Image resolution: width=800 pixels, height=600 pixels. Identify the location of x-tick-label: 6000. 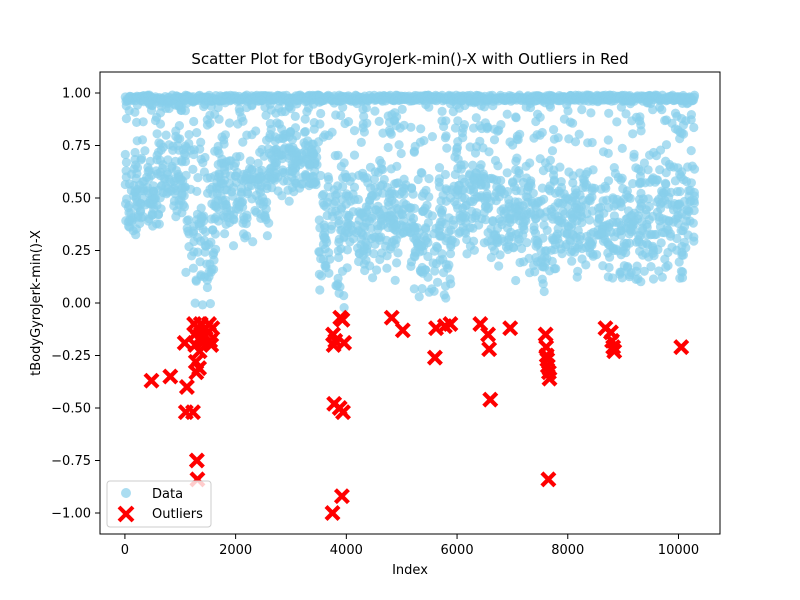
(457, 550).